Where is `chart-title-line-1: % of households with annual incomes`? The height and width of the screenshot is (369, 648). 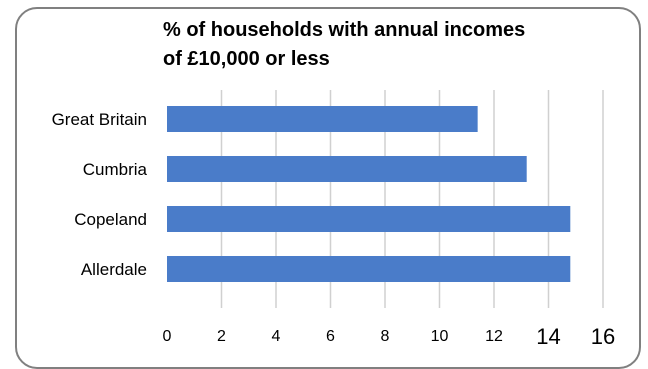
chart-title-line-1: % of households with annual incomes is located at coordinates (344, 30).